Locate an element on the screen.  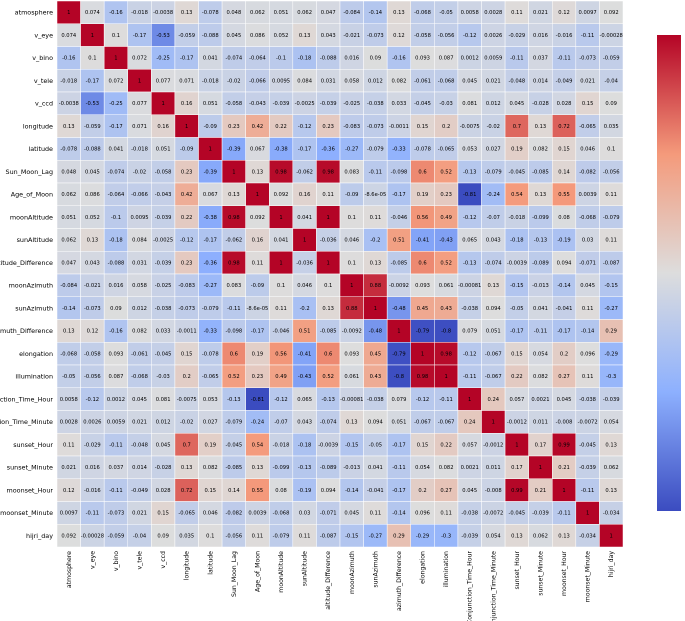
cell-value-label: 0.0026 is located at coordinates (493, 36).